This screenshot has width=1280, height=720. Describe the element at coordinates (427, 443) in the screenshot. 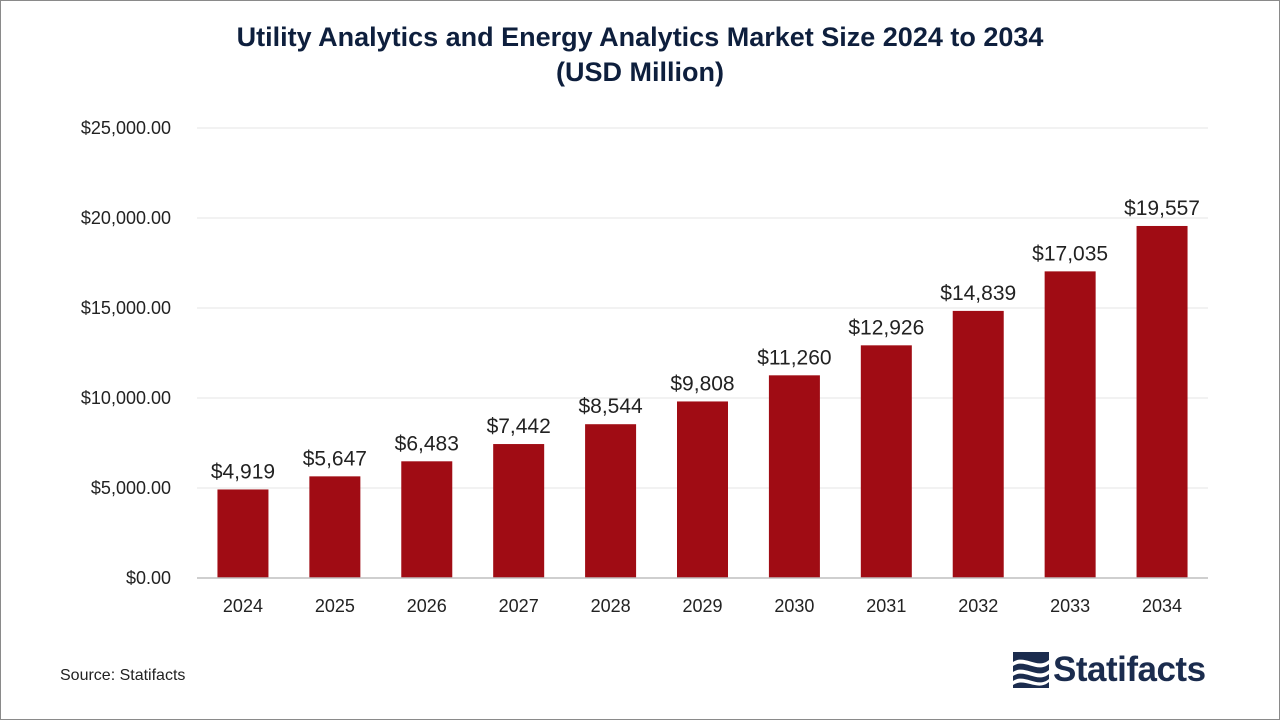

I see `bar-value-label: $6,483` at that location.